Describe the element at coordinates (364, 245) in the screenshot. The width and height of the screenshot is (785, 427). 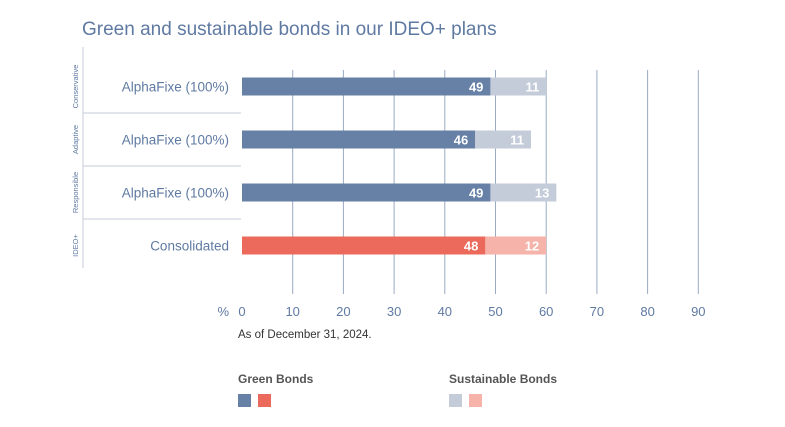
I see `bar-green-ideo-plus` at that location.